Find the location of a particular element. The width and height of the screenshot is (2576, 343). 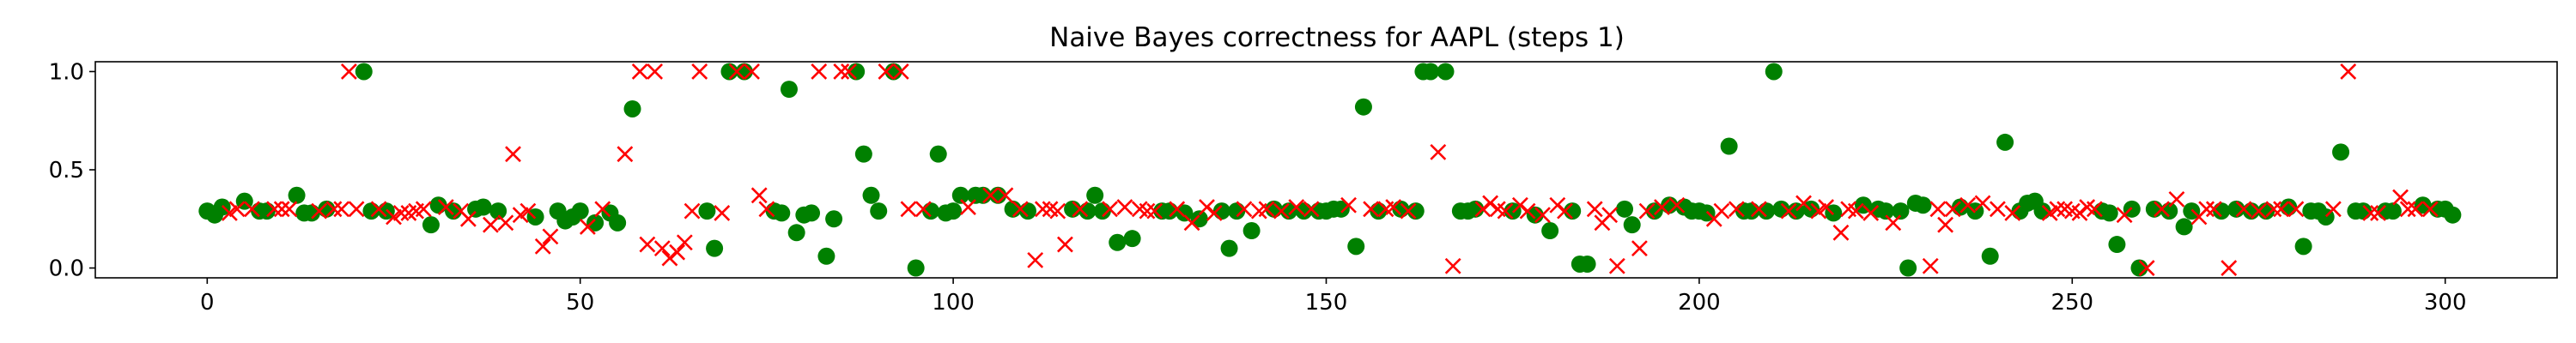

x-tick-label: 250 is located at coordinates (2071, 303).